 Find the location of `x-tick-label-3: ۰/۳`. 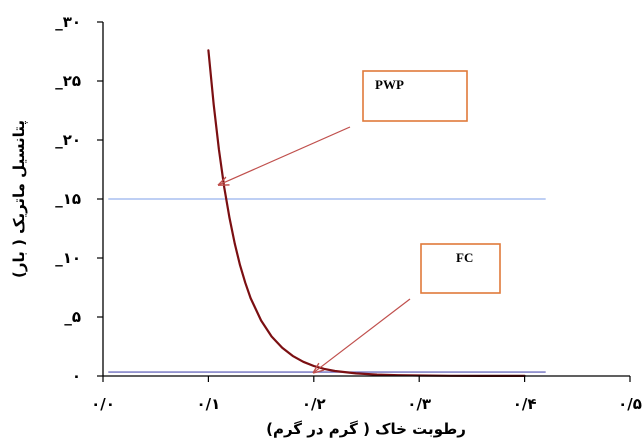

x-tick-label-3: ۰/۳ is located at coordinates (419, 404).